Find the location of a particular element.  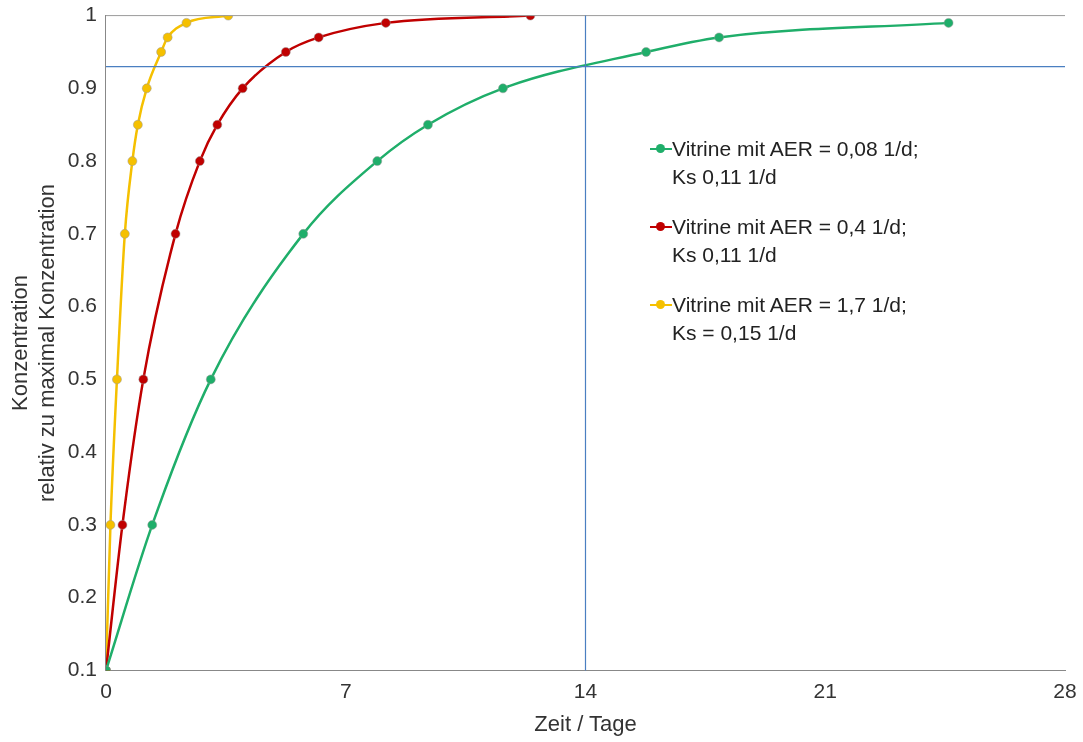

y-tick-label: 1 is located at coordinates (91, 14).